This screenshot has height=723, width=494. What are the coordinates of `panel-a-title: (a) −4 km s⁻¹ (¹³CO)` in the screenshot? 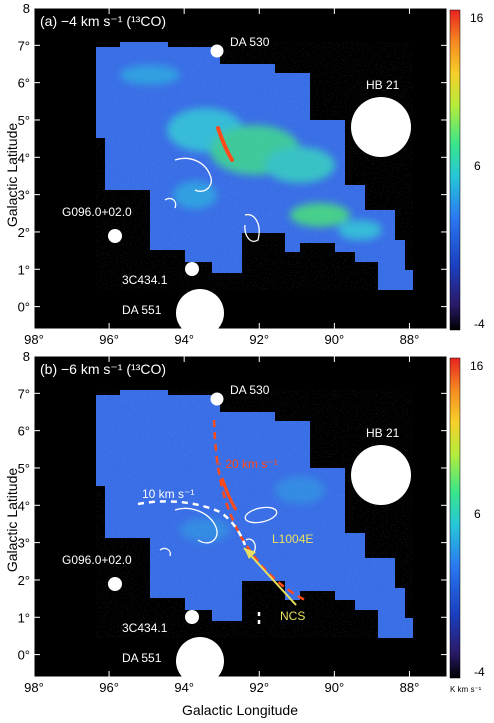 It's located at (103, 21).